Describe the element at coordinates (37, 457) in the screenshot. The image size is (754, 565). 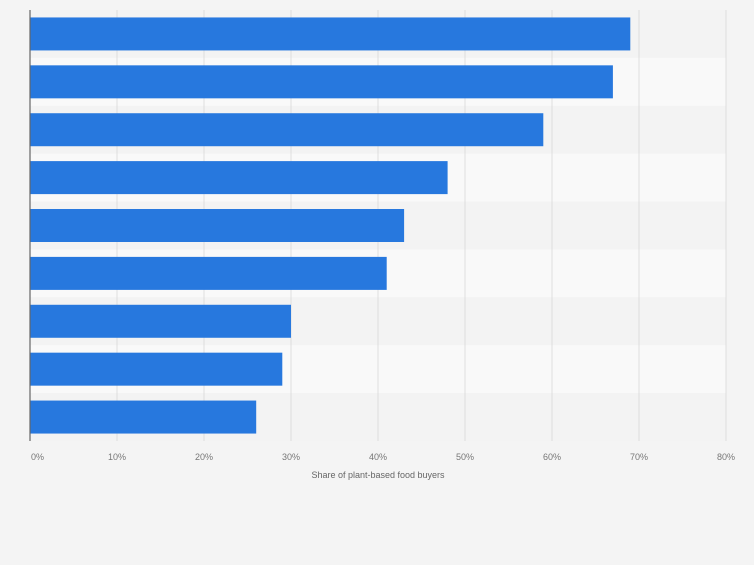
I see `x-tick-label: 0%` at that location.